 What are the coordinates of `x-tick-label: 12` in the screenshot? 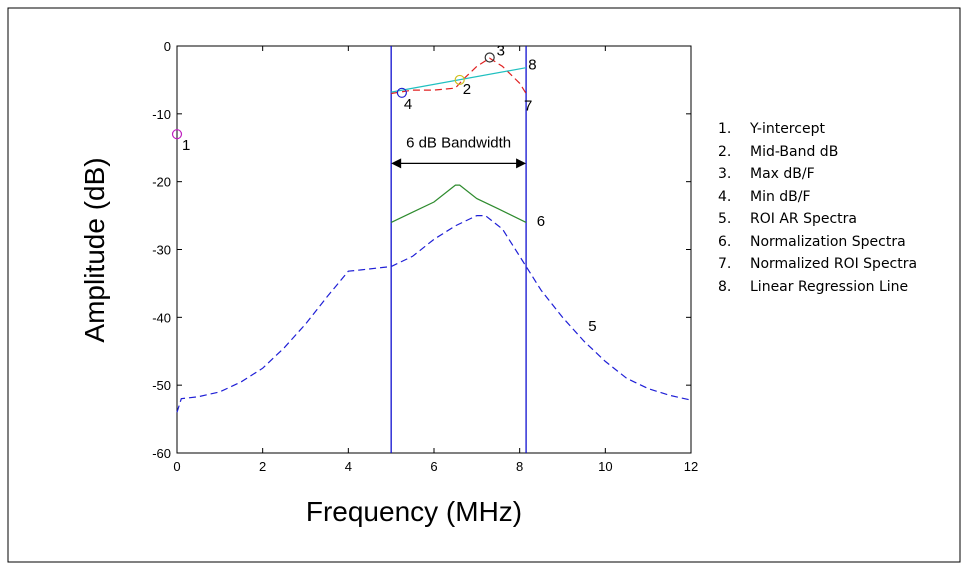 It's located at (691, 466).